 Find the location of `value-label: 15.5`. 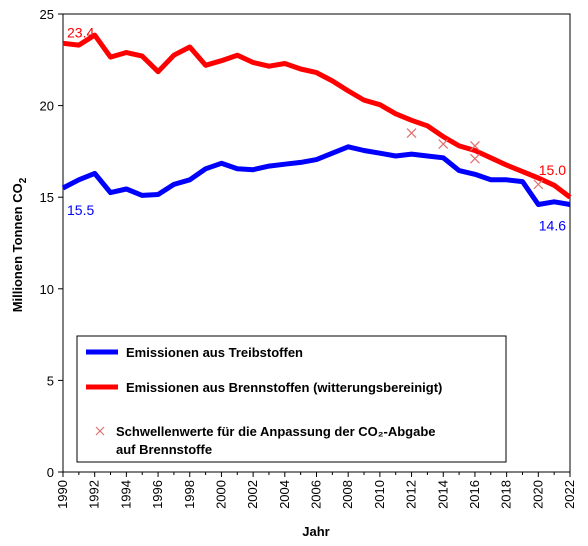

value-label: 15.5 is located at coordinates (80, 210).